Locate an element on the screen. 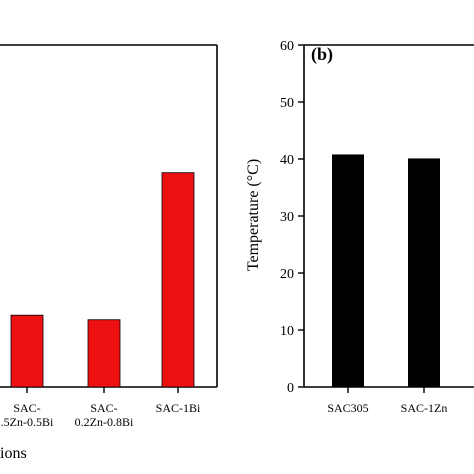 Image resolution: width=474 pixels, height=474 pixels. panel-b-label: (b) is located at coordinates (322, 54).